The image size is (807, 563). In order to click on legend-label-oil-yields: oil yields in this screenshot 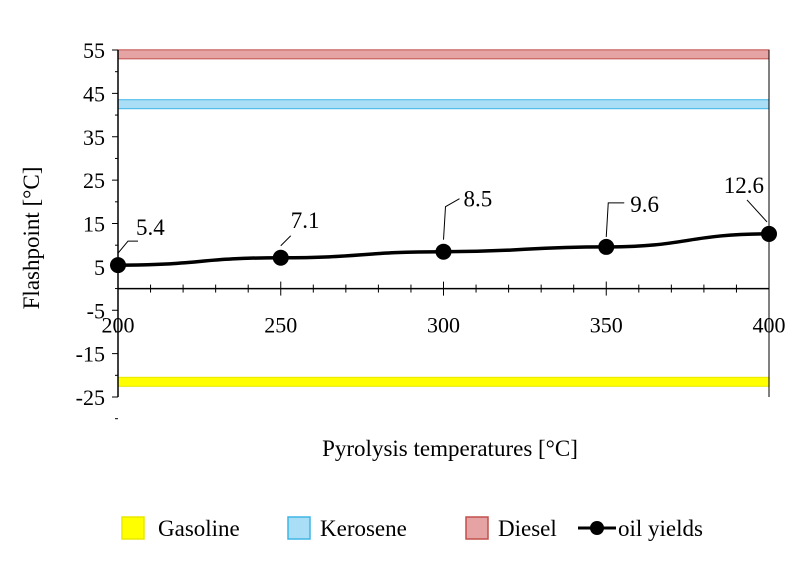, I will do `click(660, 528)`.